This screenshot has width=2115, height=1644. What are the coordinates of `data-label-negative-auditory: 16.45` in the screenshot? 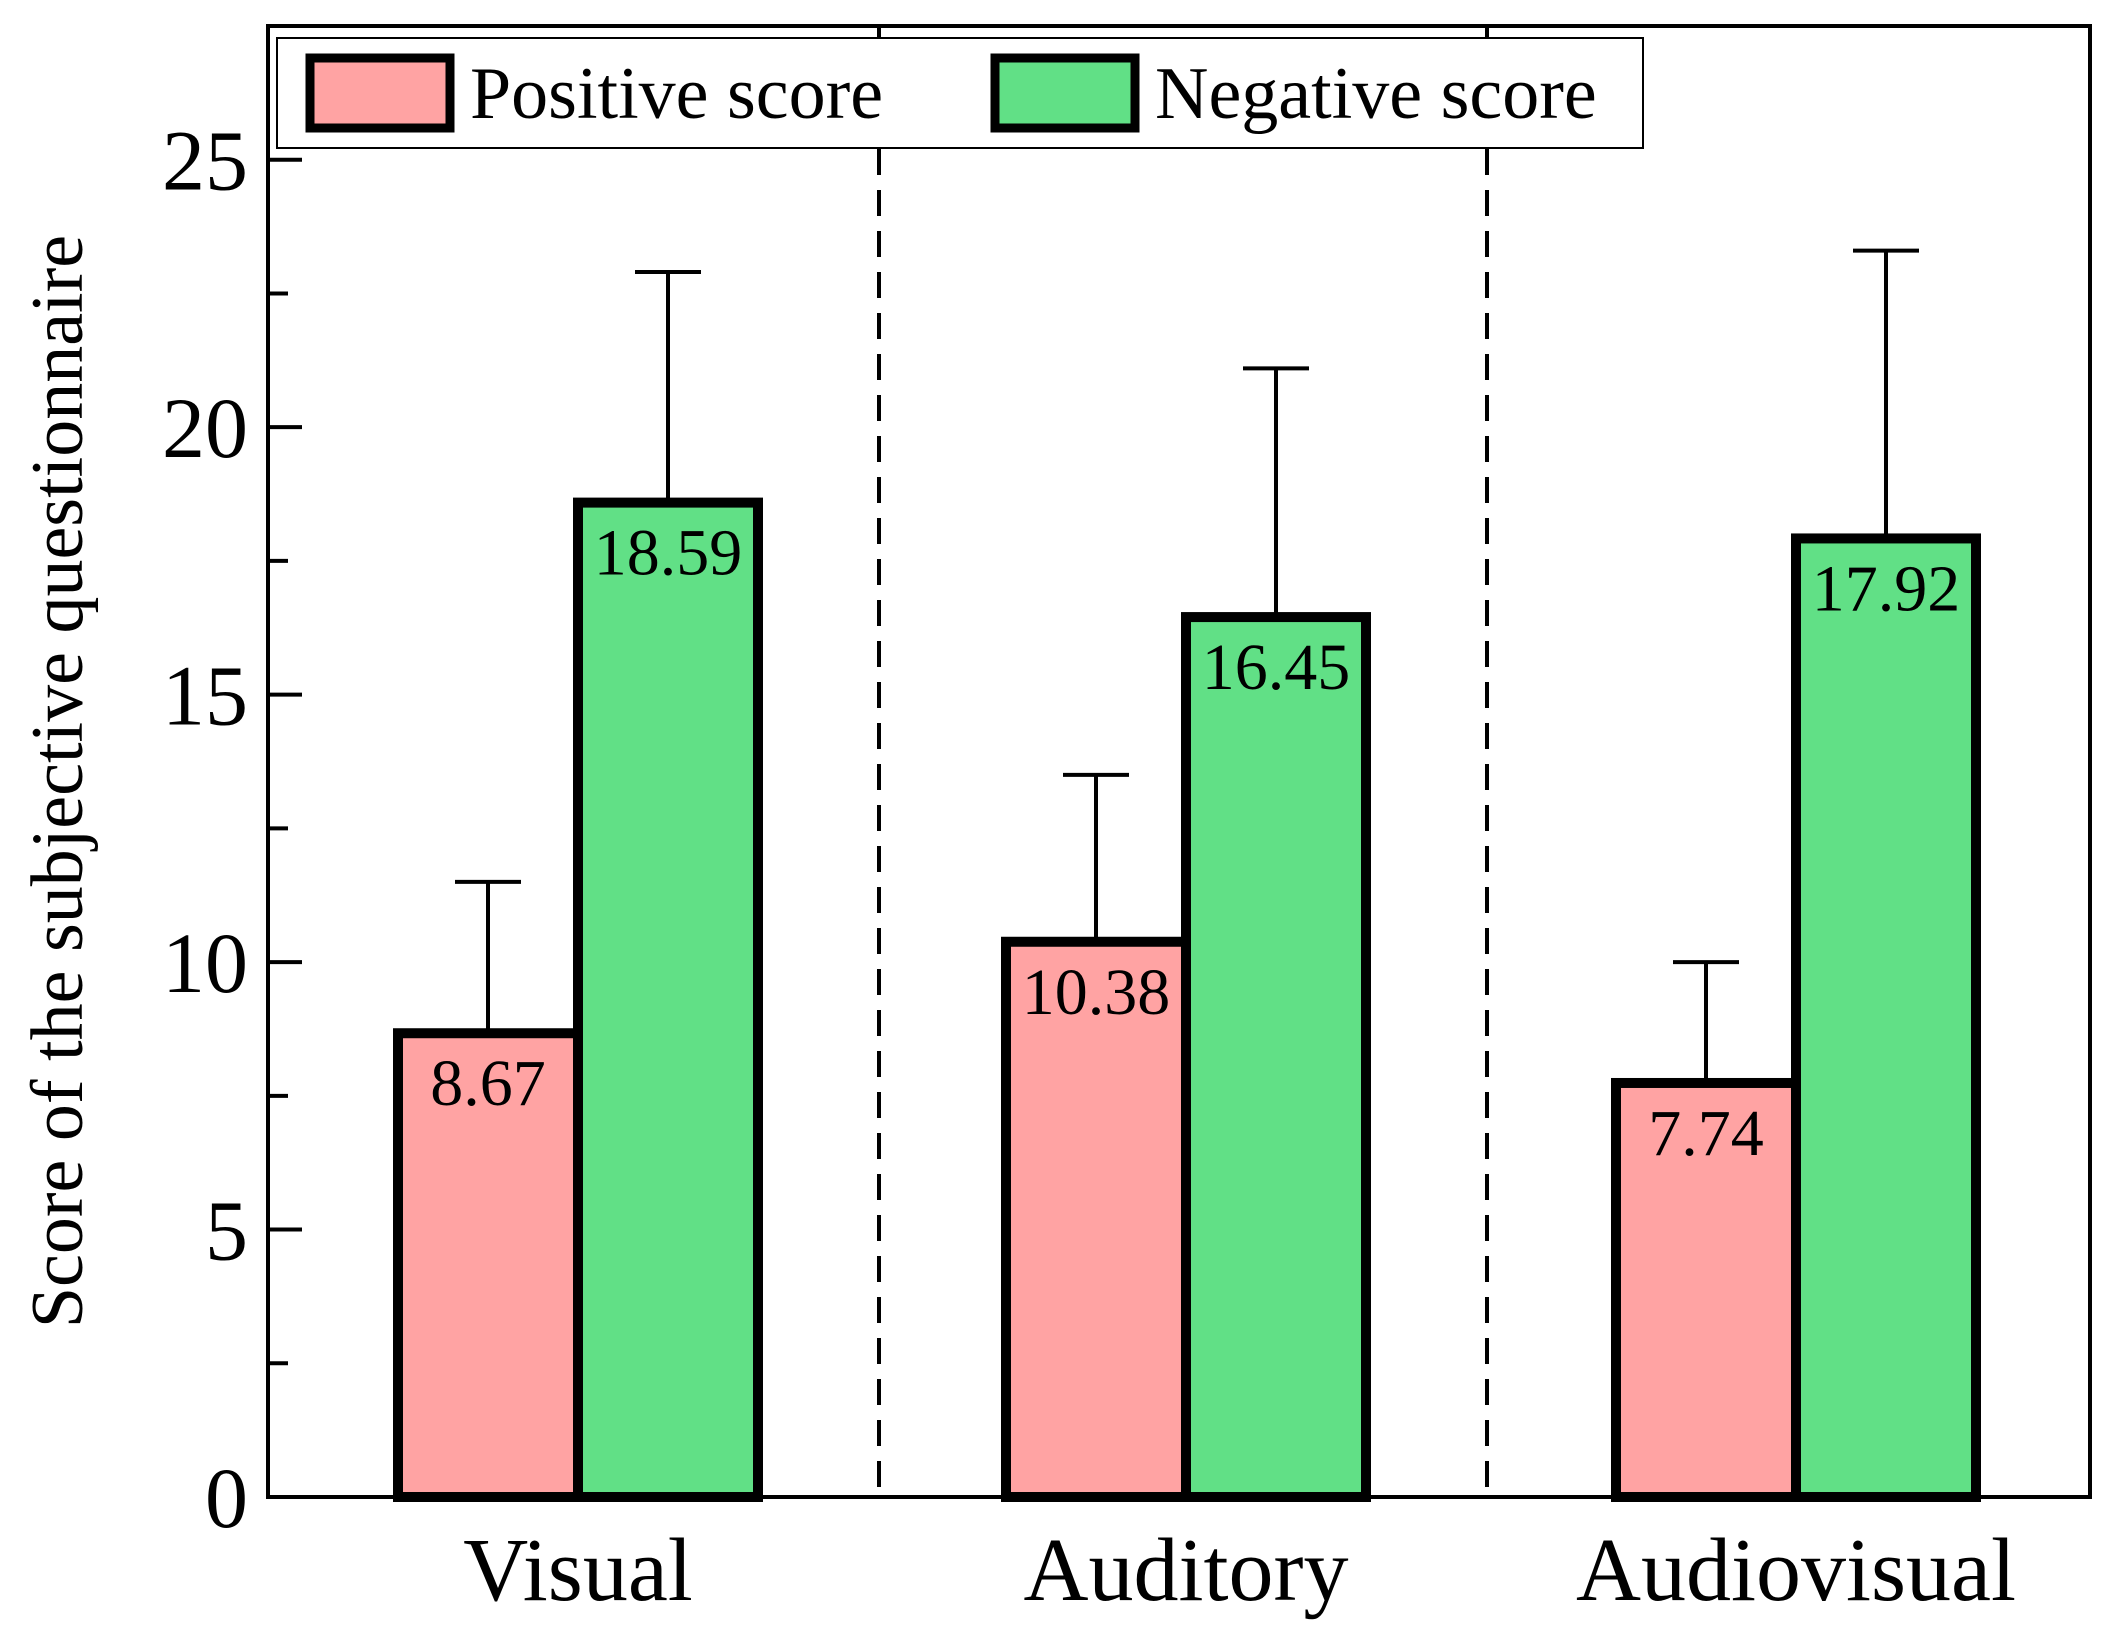 It's located at (1276, 667).